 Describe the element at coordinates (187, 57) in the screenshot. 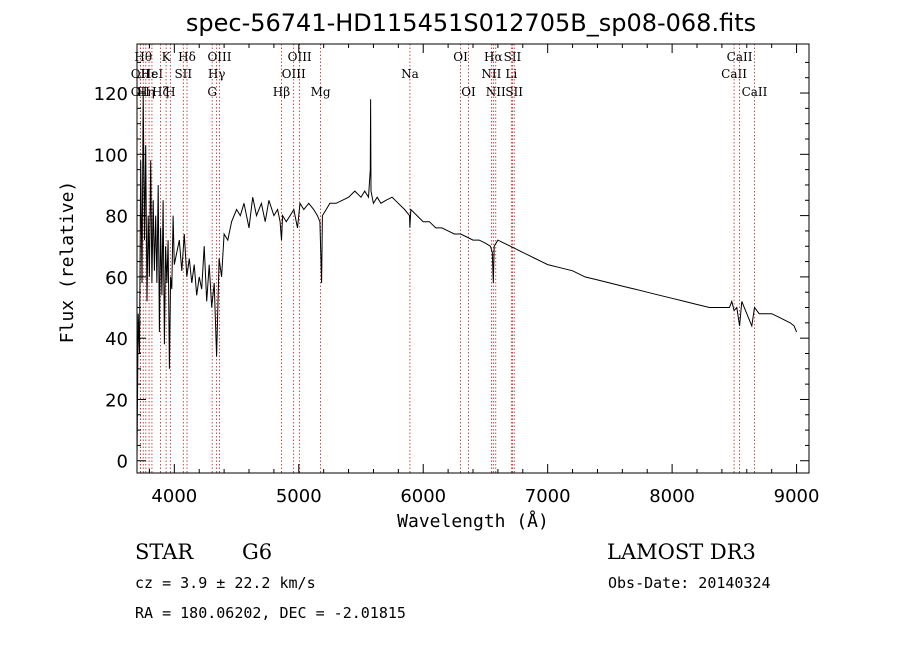

I see `spectral-line-label: Hδ` at that location.